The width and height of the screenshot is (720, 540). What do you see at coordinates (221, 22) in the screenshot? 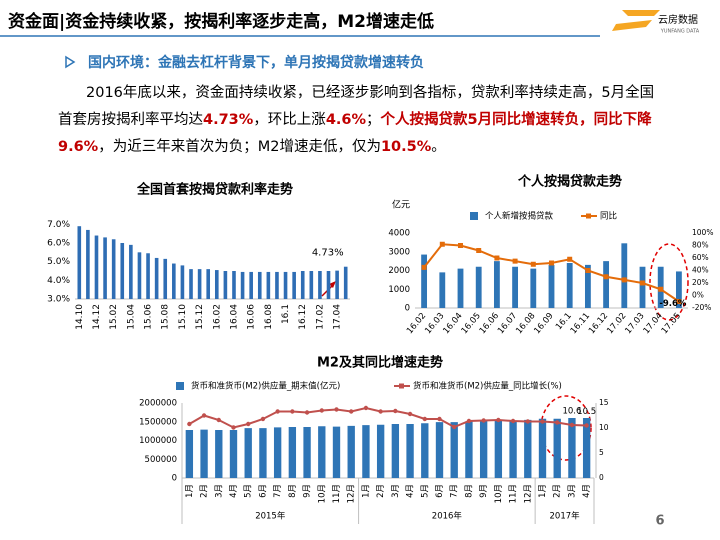
I see `slide-title: 资金面|资金持续收紧，按揭利率逐步走高，M2增速走低` at bounding box center [221, 22].